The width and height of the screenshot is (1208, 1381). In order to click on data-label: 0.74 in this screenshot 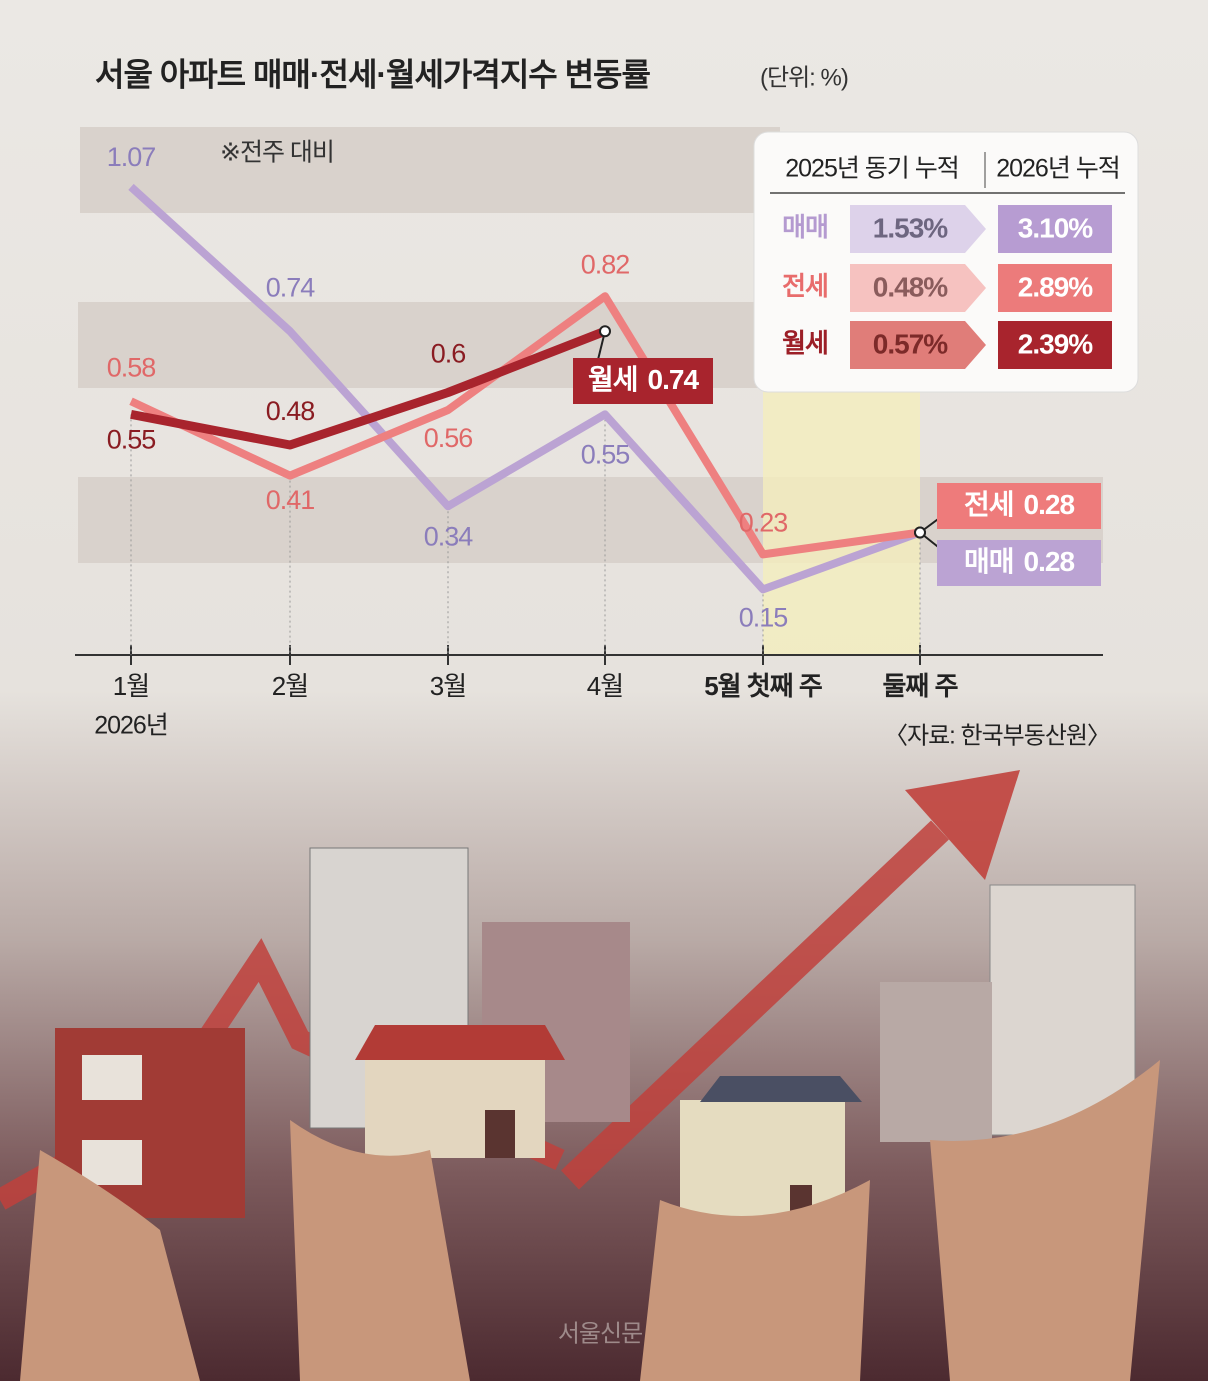, I will do `click(291, 287)`.